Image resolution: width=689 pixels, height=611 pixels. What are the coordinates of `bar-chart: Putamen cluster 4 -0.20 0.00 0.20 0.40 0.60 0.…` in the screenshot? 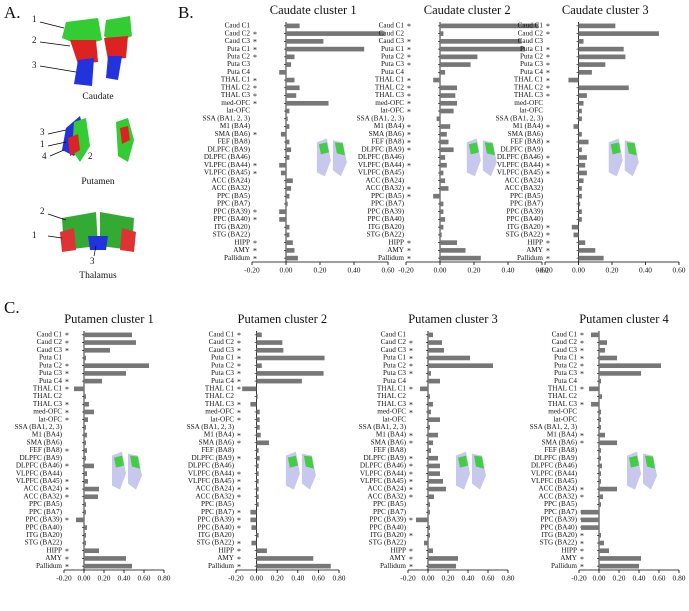 It's located at (608, 447).